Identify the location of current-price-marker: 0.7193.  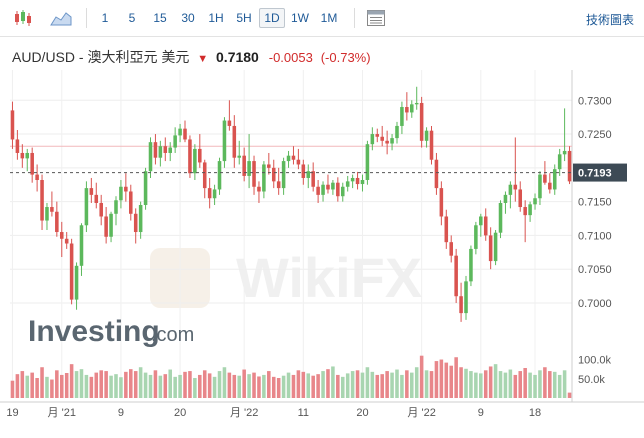
(318, 172).